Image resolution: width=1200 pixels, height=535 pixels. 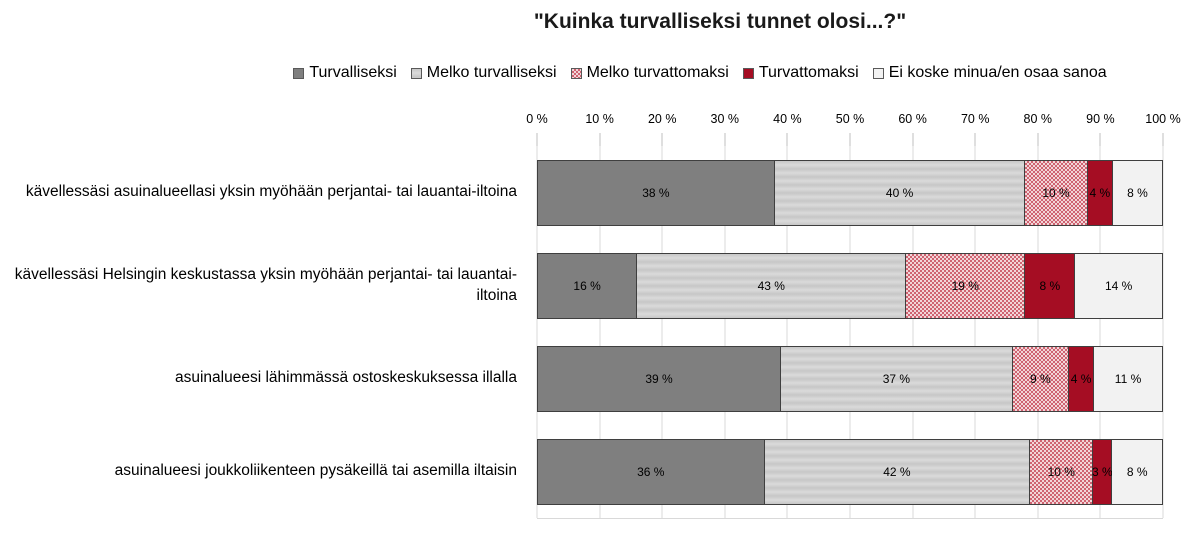 What do you see at coordinates (725, 119) in the screenshot?
I see `x-tick-label: 30 %` at bounding box center [725, 119].